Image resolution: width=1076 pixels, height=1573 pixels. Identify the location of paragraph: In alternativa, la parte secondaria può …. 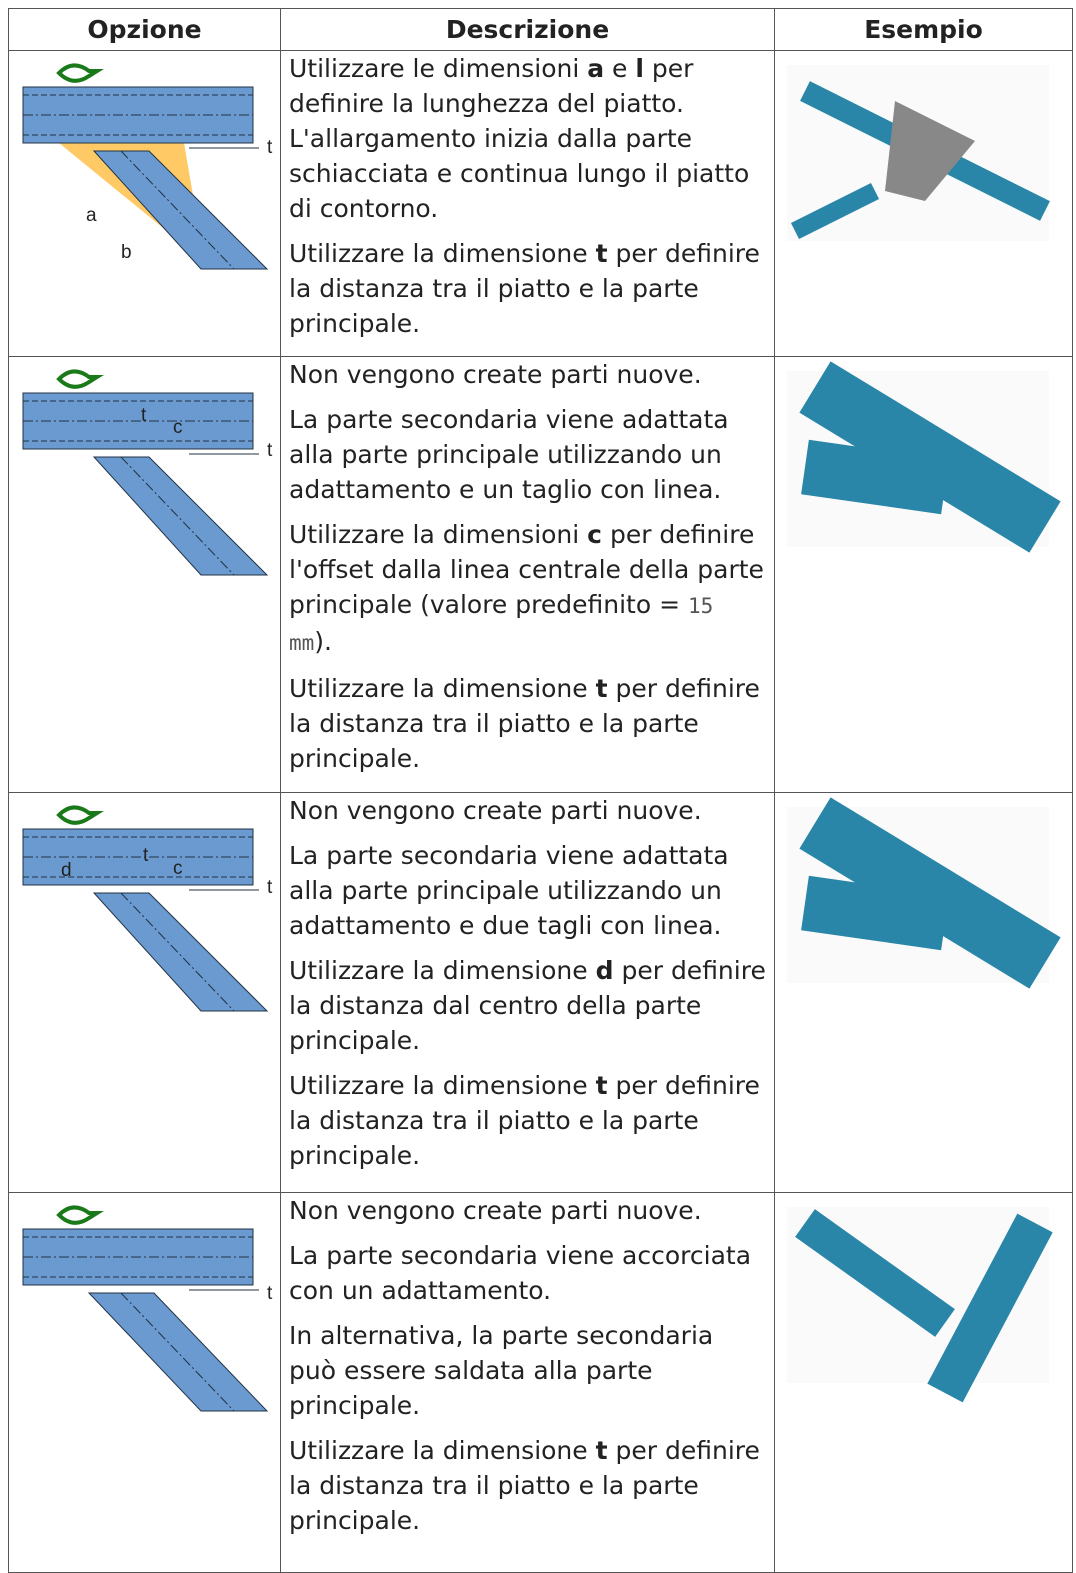
(527, 1370).